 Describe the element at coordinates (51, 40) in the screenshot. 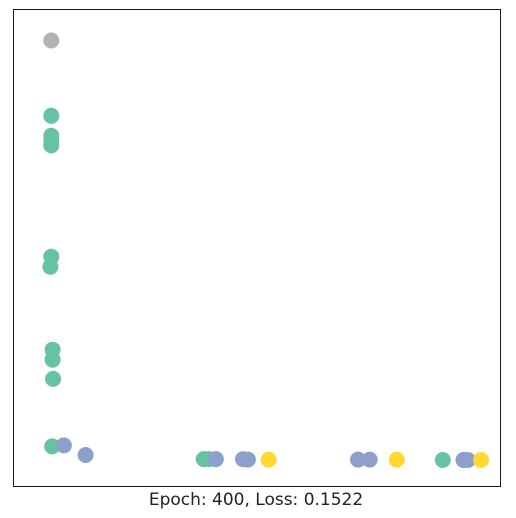

I see `scatter-point-gray` at that location.